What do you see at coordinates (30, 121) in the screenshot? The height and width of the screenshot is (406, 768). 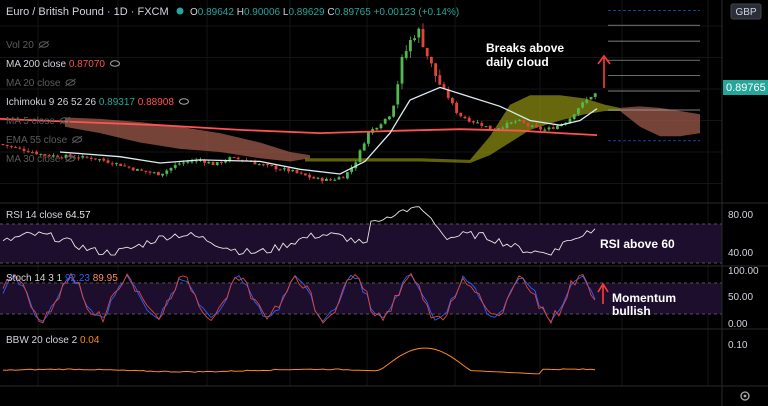 I see `legend-item: MA 5 close` at bounding box center [30, 121].